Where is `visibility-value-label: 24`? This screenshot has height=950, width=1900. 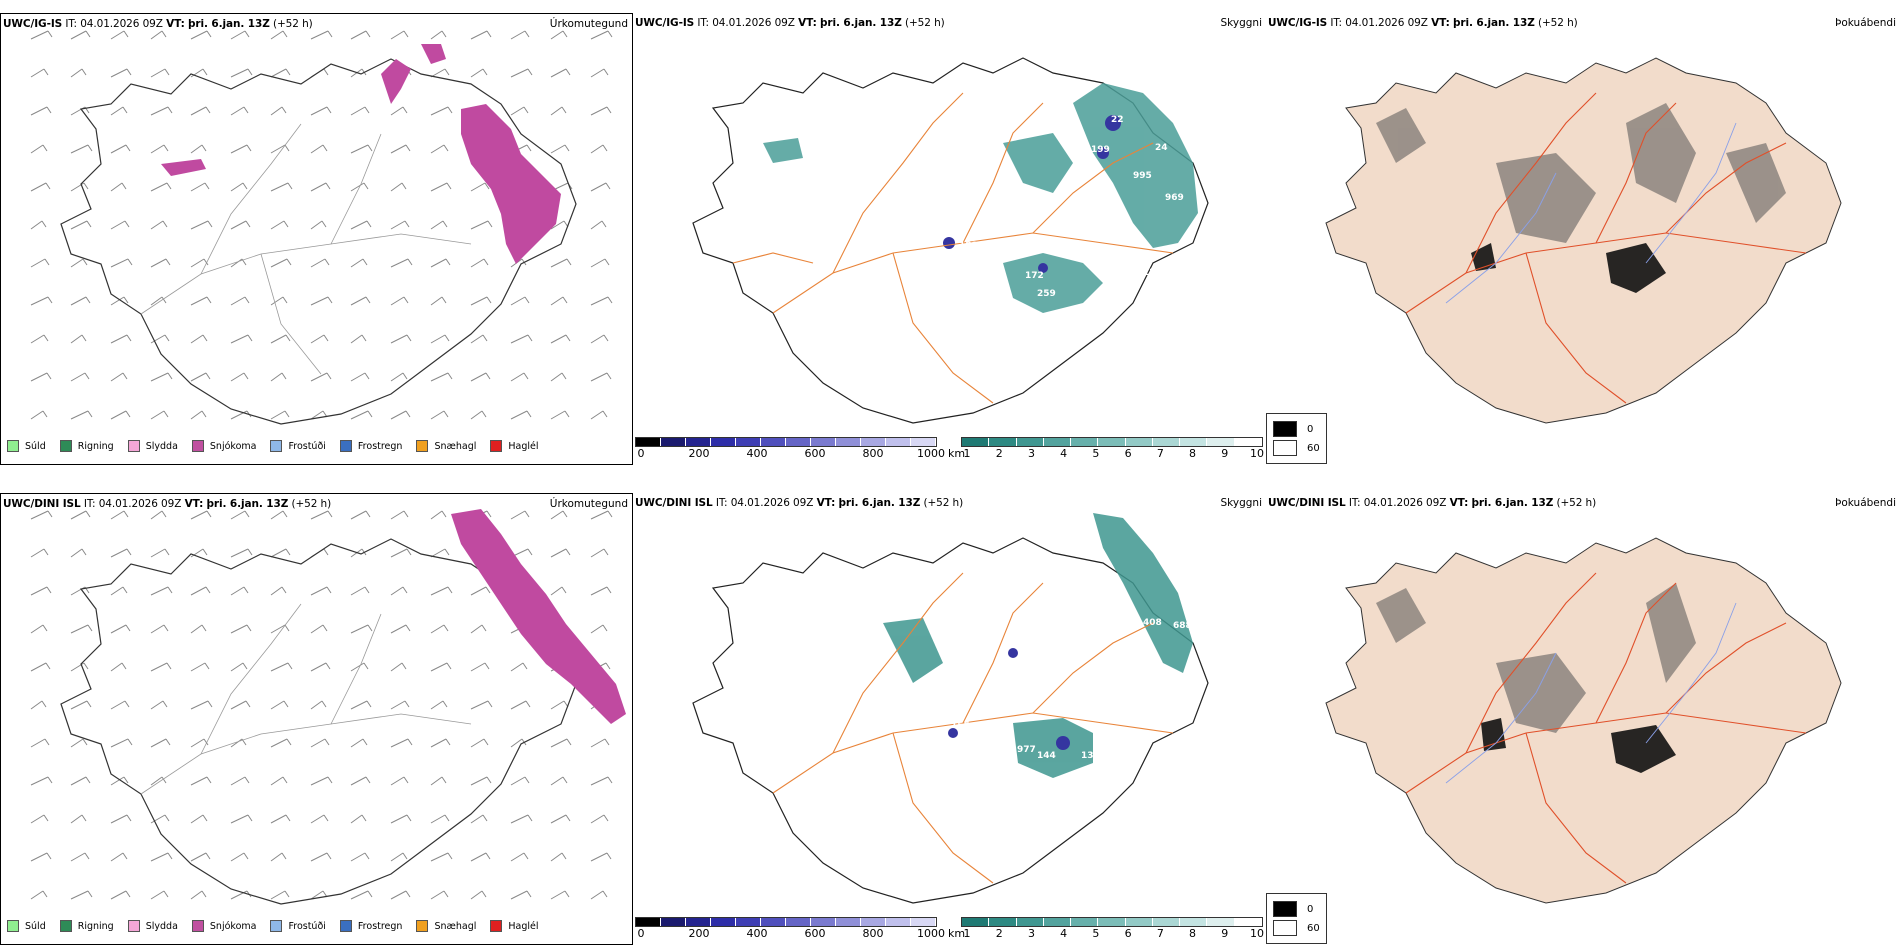 visibility-value-label: 24 is located at coordinates (1161, 148).